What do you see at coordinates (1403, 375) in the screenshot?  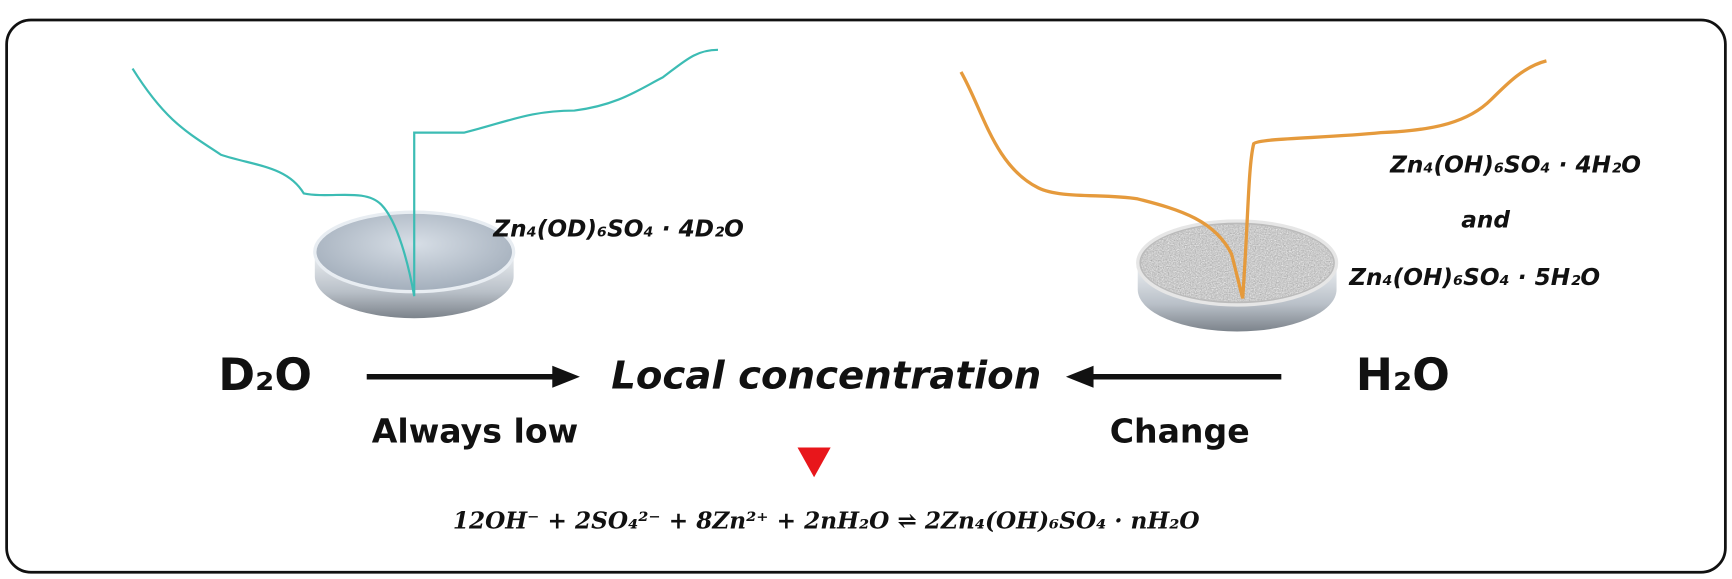 I see `solvent-label: H₂O` at bounding box center [1403, 375].